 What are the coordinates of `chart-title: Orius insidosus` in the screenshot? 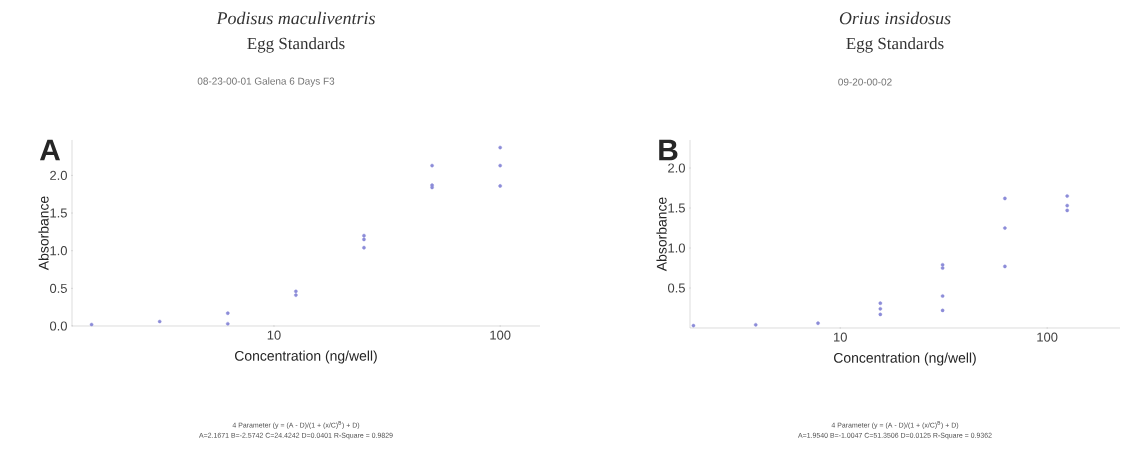 It's located at (895, 18).